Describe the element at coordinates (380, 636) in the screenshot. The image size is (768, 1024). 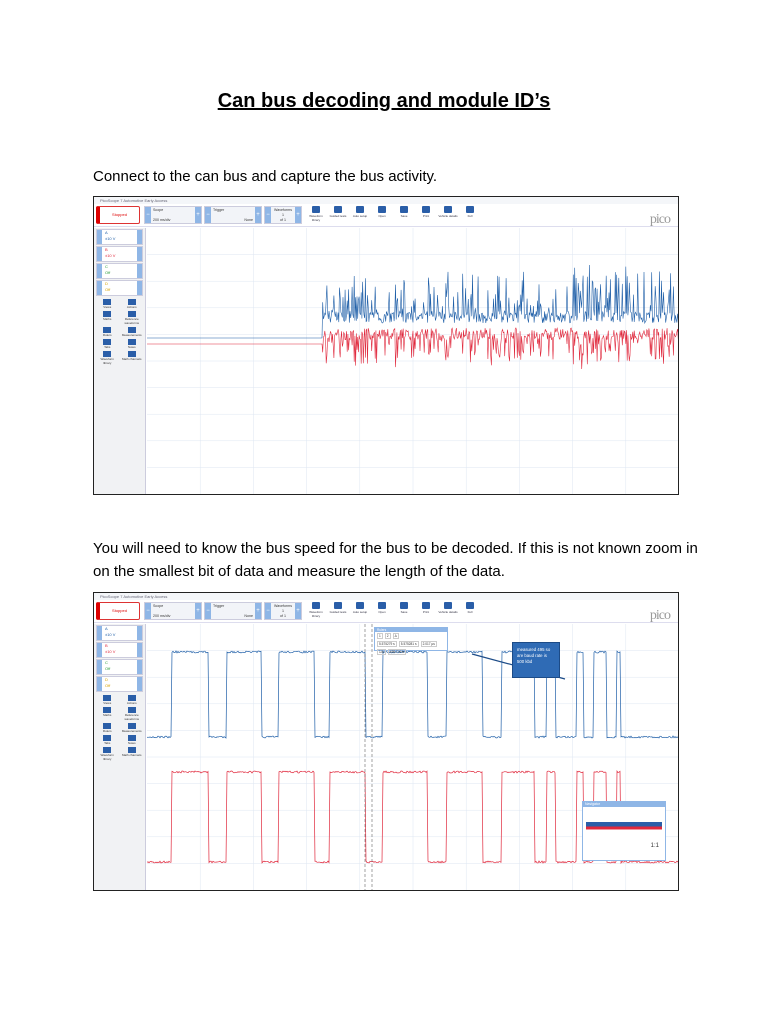
I see `ruler-col-1: 1` at that location.